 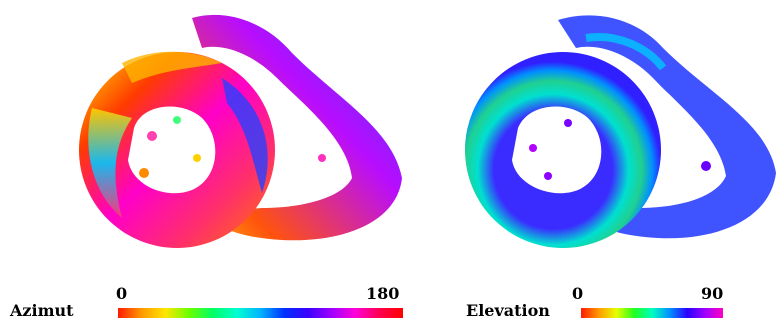 What do you see at coordinates (42, 310) in the screenshot?
I see `azimut-title: Azimut` at bounding box center [42, 310].